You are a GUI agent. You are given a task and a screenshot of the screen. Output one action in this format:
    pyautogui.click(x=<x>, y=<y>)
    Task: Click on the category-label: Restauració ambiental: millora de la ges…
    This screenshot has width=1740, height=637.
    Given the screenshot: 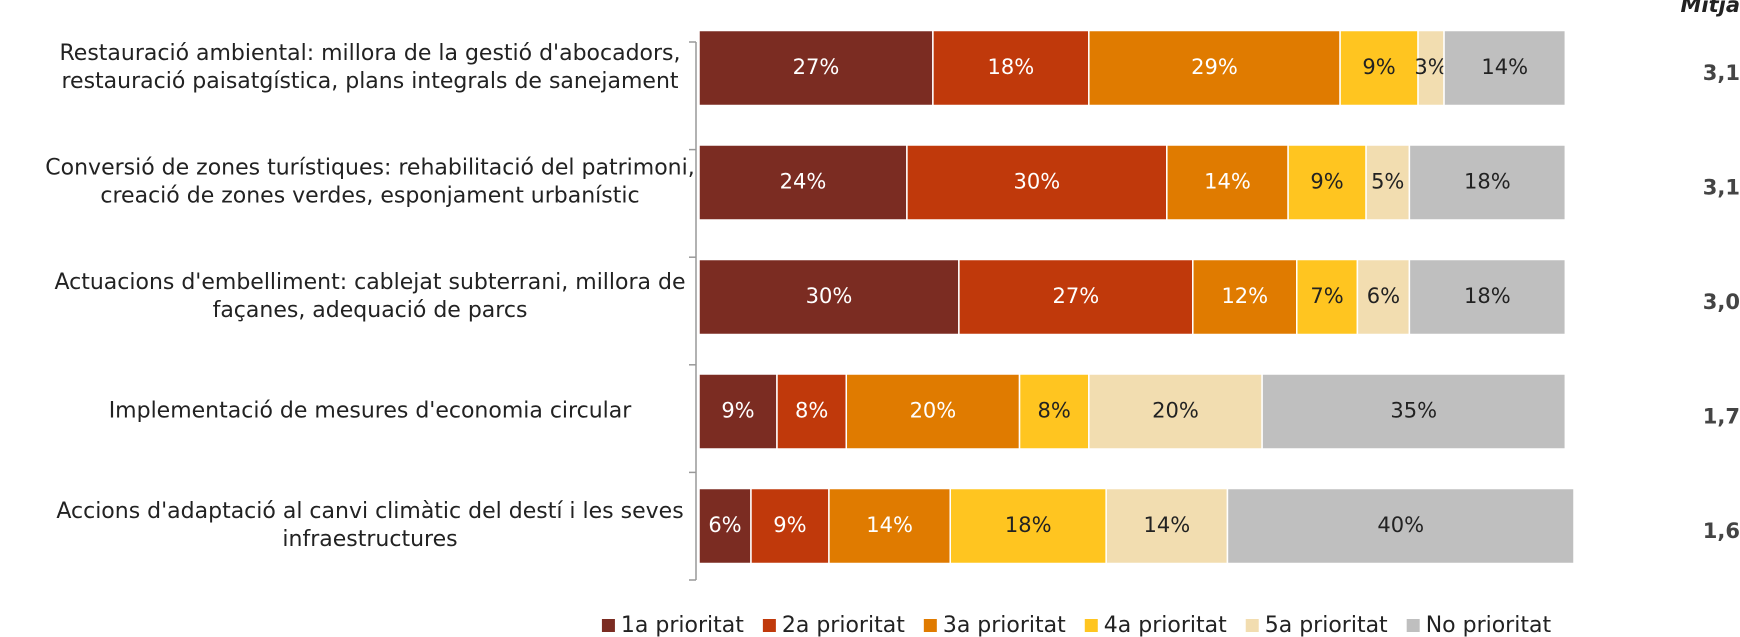 What is the action you would take?
    pyautogui.click(x=369, y=67)
    